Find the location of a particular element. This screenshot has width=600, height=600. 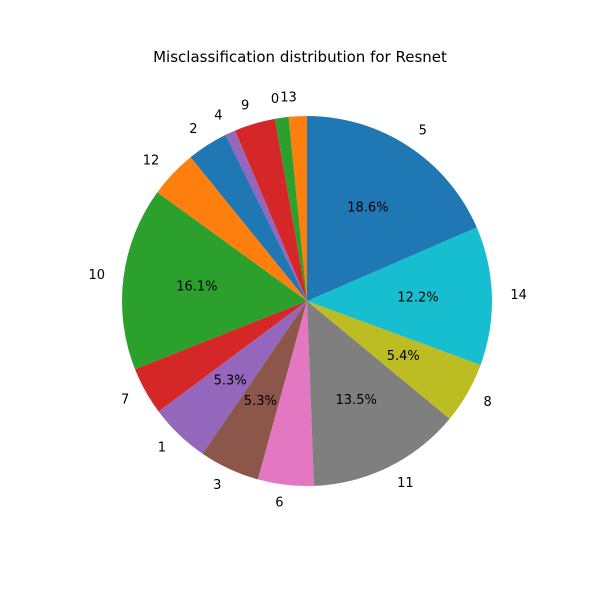

slice-percent-5: 18.6% is located at coordinates (367, 208).